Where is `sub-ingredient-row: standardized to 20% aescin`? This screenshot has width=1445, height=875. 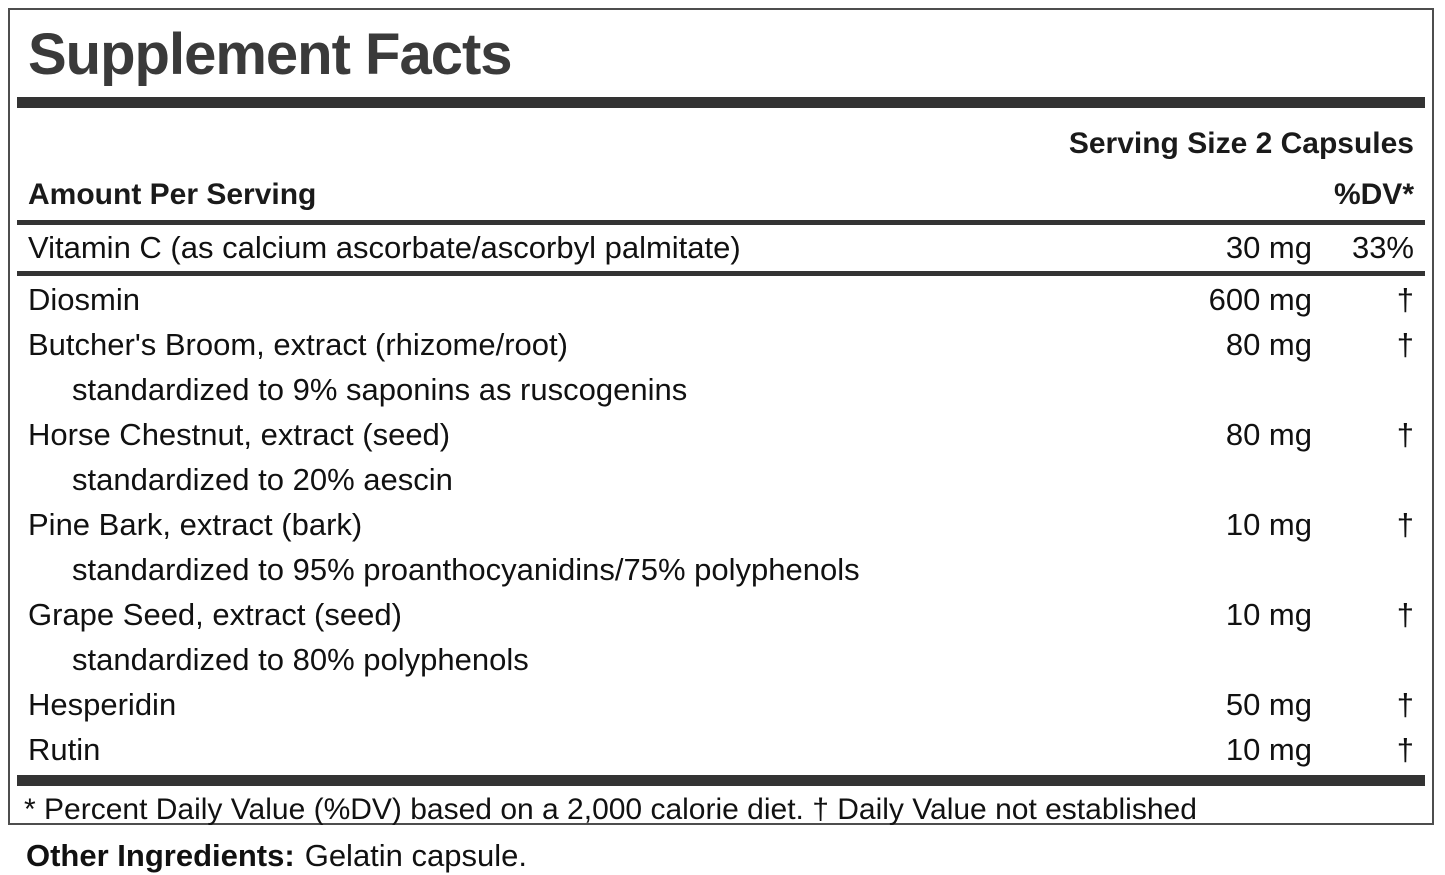 sub-ingredient-row: standardized to 20% aescin is located at coordinates (721, 479).